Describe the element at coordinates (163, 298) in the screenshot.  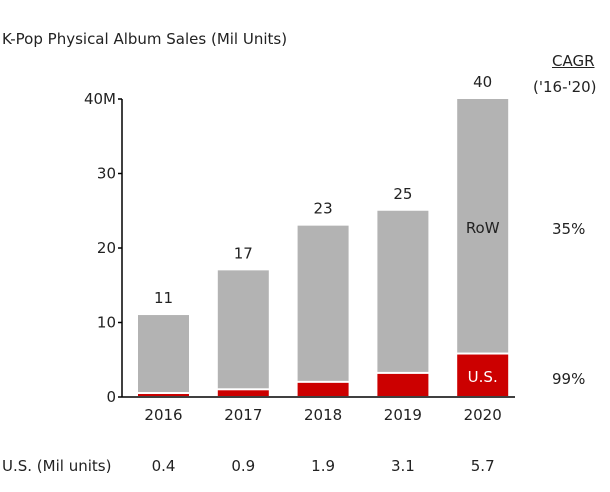
I see `total-label: 11` at that location.